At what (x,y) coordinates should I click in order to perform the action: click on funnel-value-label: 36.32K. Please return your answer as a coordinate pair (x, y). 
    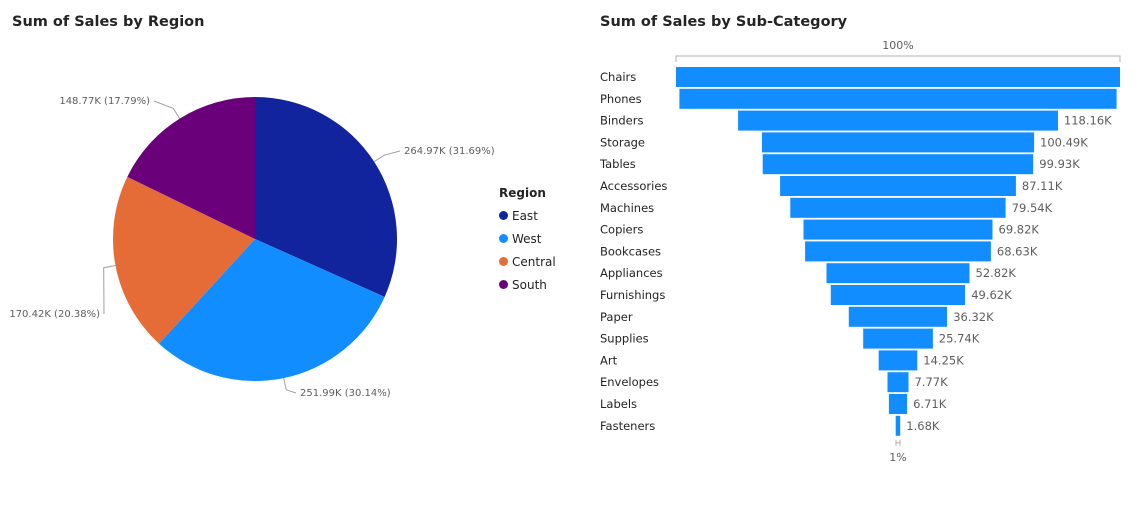
    Looking at the image, I should click on (973, 317).